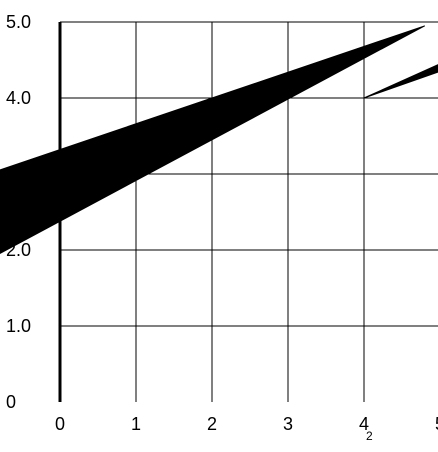 This screenshot has height=452, width=438. Describe the element at coordinates (288, 424) in the screenshot. I see `x-tick-label-3: 3` at that location.